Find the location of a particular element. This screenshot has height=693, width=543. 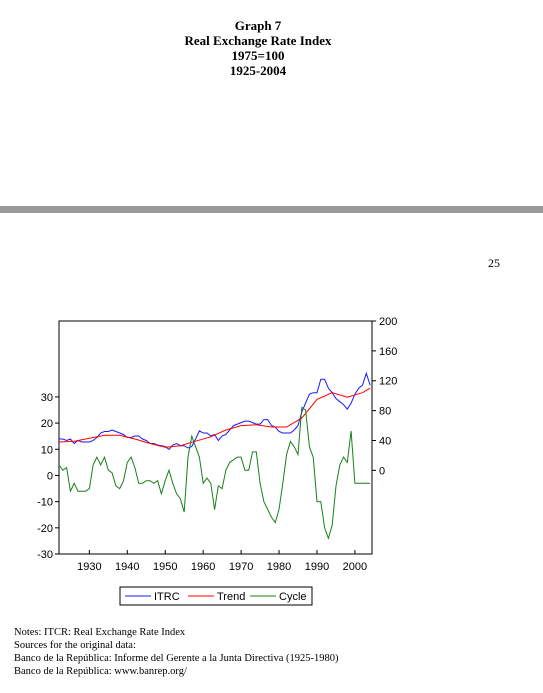

left-axis-tick-label: -20 is located at coordinates (45, 529).